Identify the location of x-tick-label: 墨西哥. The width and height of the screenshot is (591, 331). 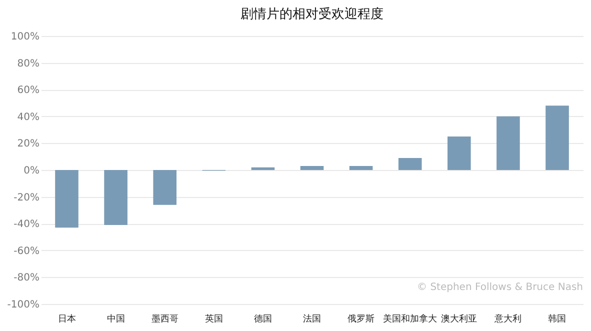
(164, 319).